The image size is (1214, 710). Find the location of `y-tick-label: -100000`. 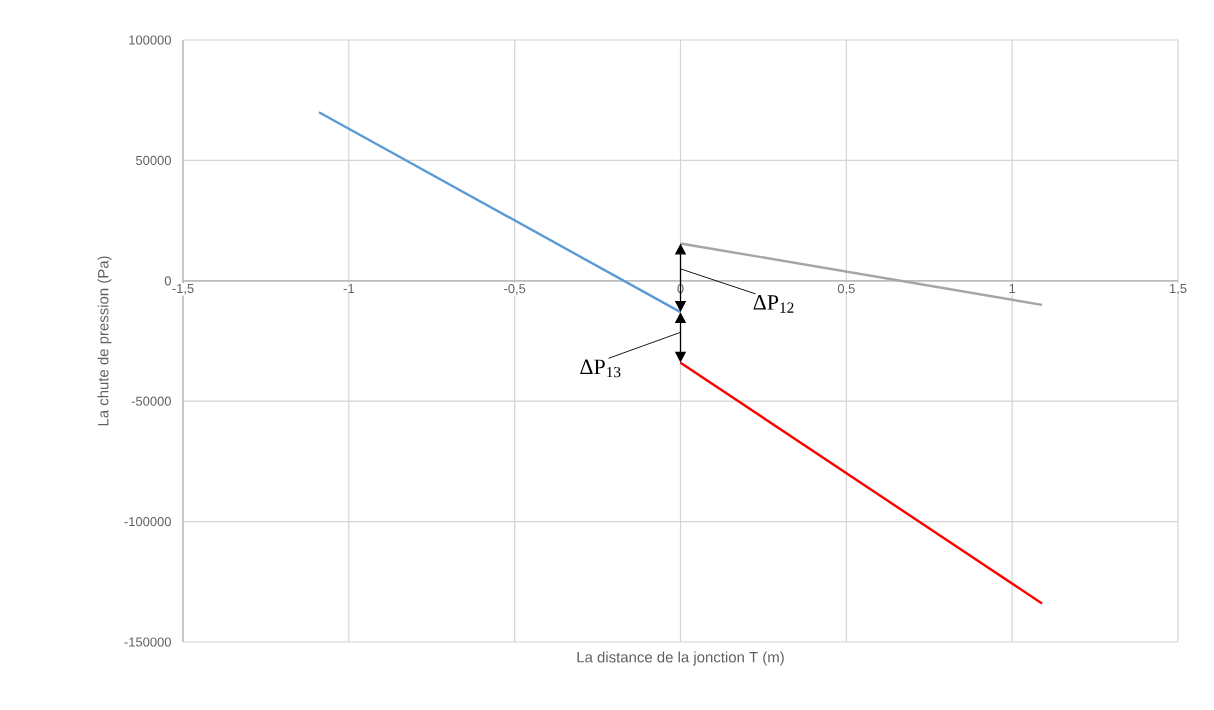

y-tick-label: -100000 is located at coordinates (147, 522).